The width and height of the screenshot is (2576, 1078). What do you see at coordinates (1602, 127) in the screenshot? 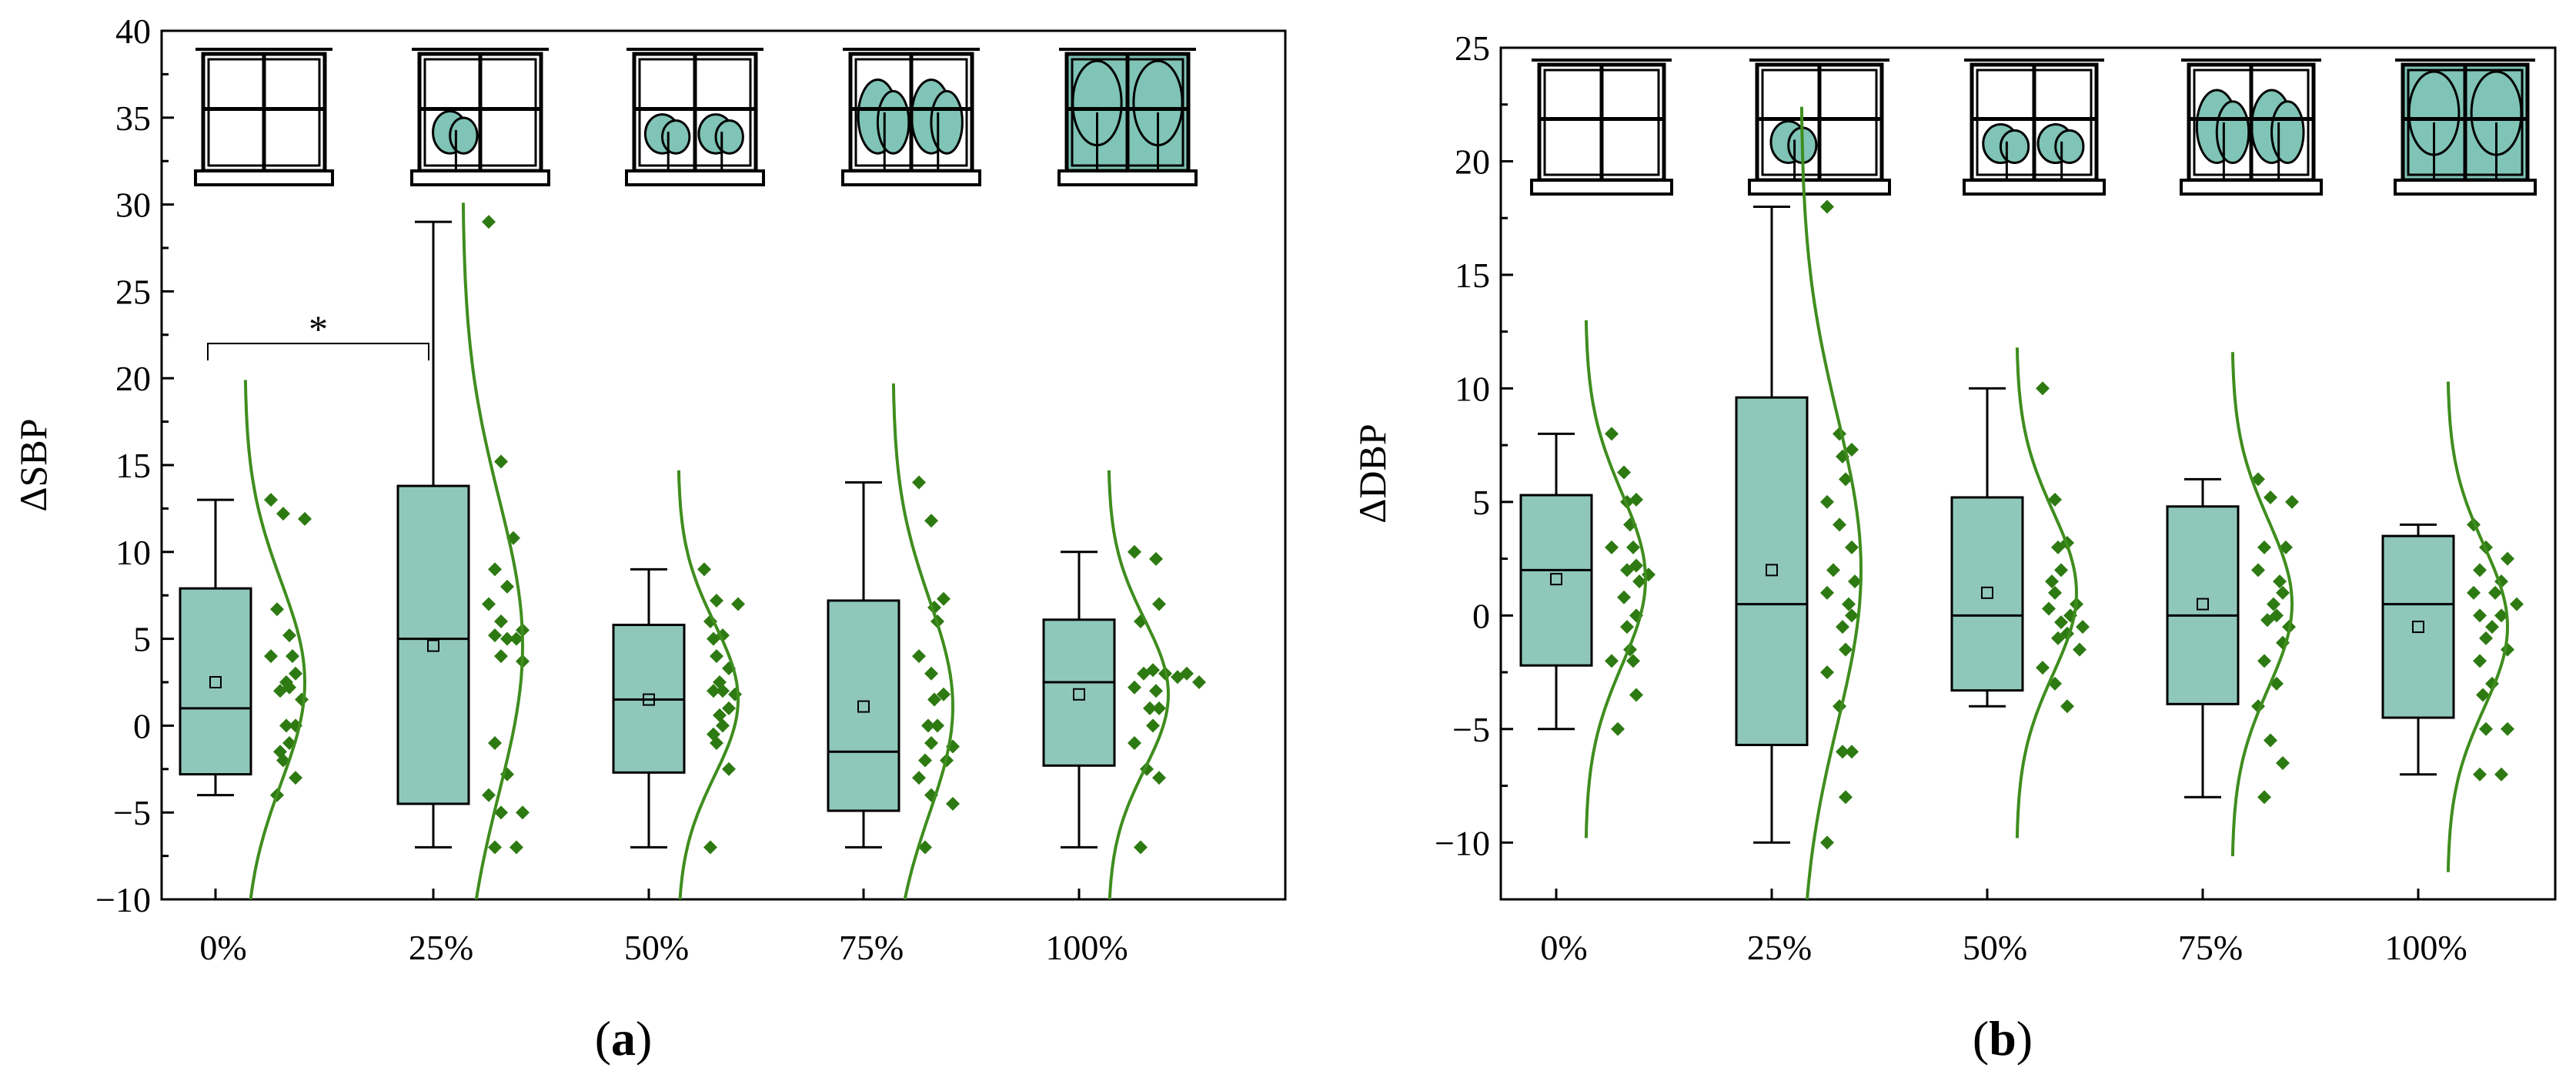
I see `window-0pct-icon` at bounding box center [1602, 127].